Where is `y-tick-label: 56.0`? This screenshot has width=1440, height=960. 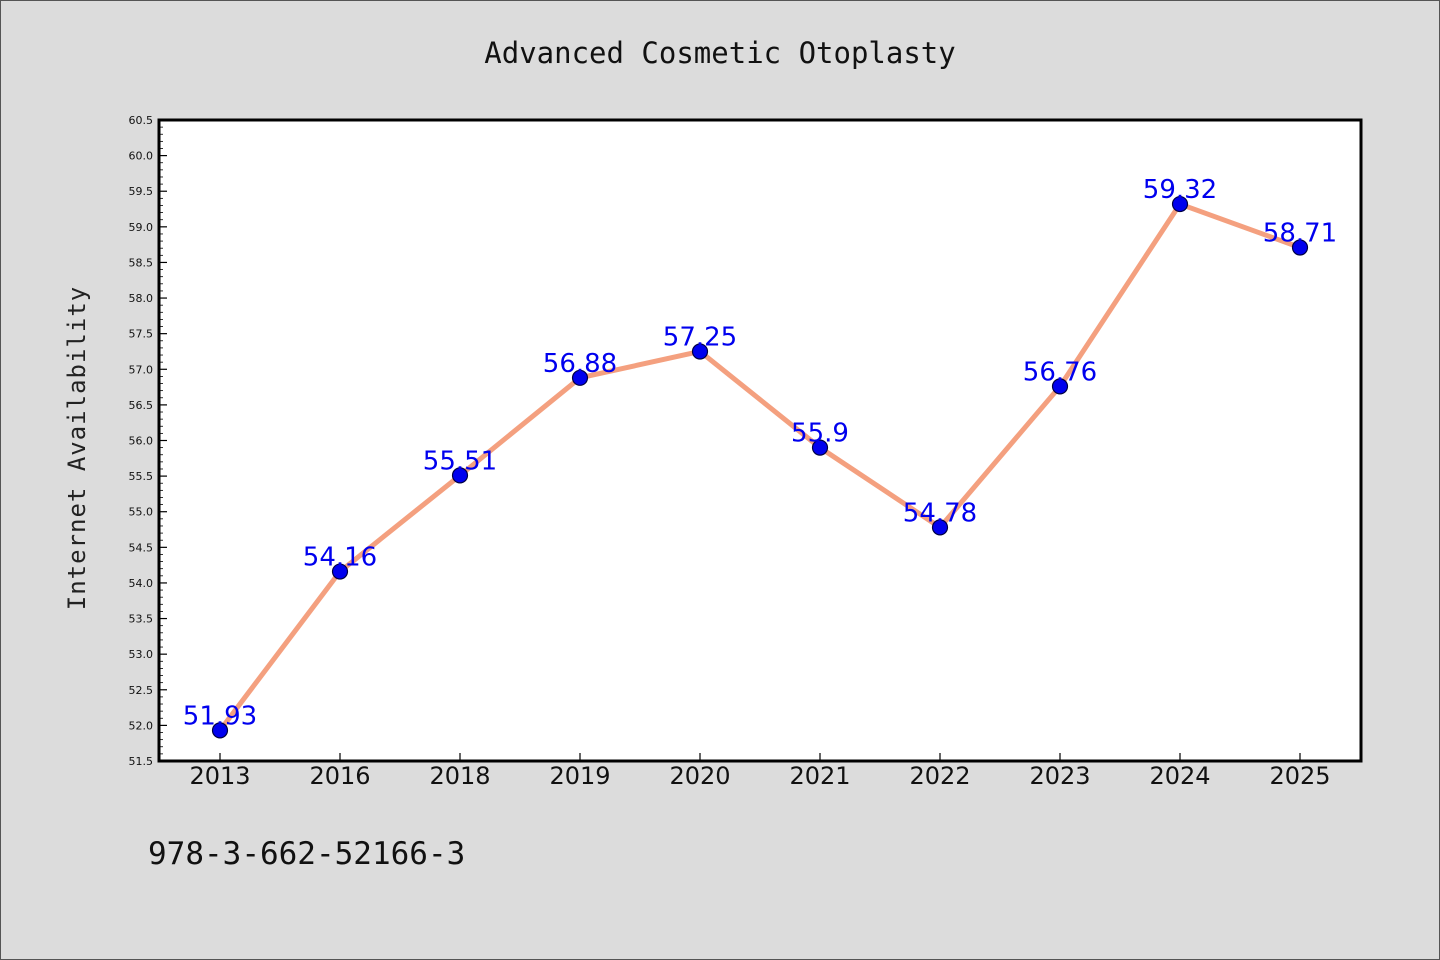
y-tick-label: 56.0 is located at coordinates (141, 441).